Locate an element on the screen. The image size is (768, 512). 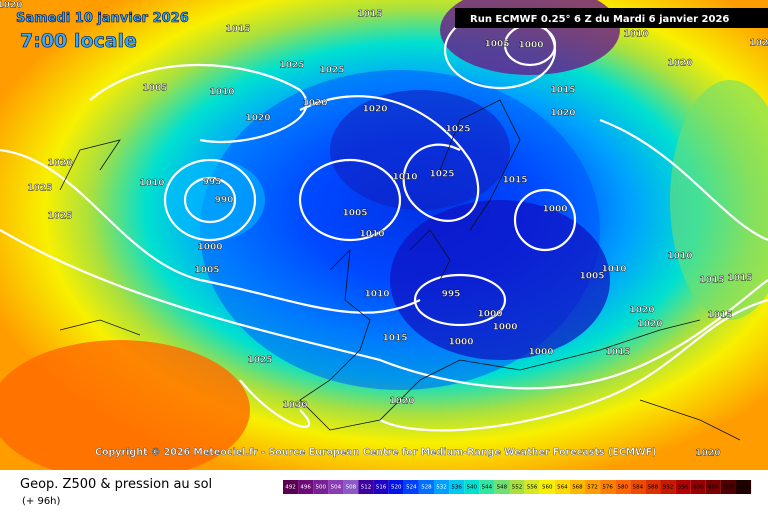
footer-title: Geop. Z500 & pression au sol is located at coordinates (116, 484).